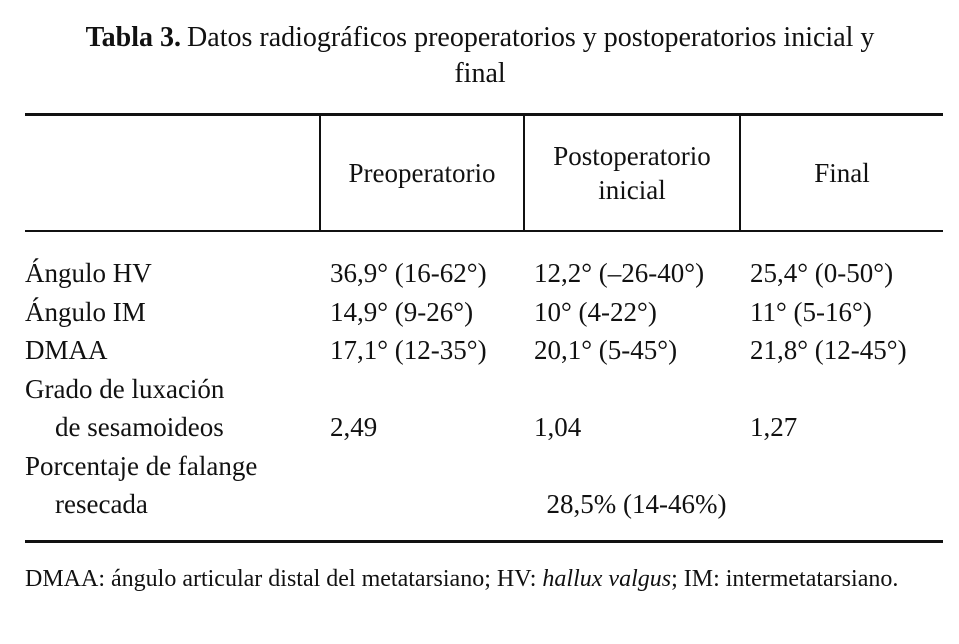  Describe the element at coordinates (828, 350) in the screenshot. I see `table-cell: 21,8° (12-45°)` at that location.